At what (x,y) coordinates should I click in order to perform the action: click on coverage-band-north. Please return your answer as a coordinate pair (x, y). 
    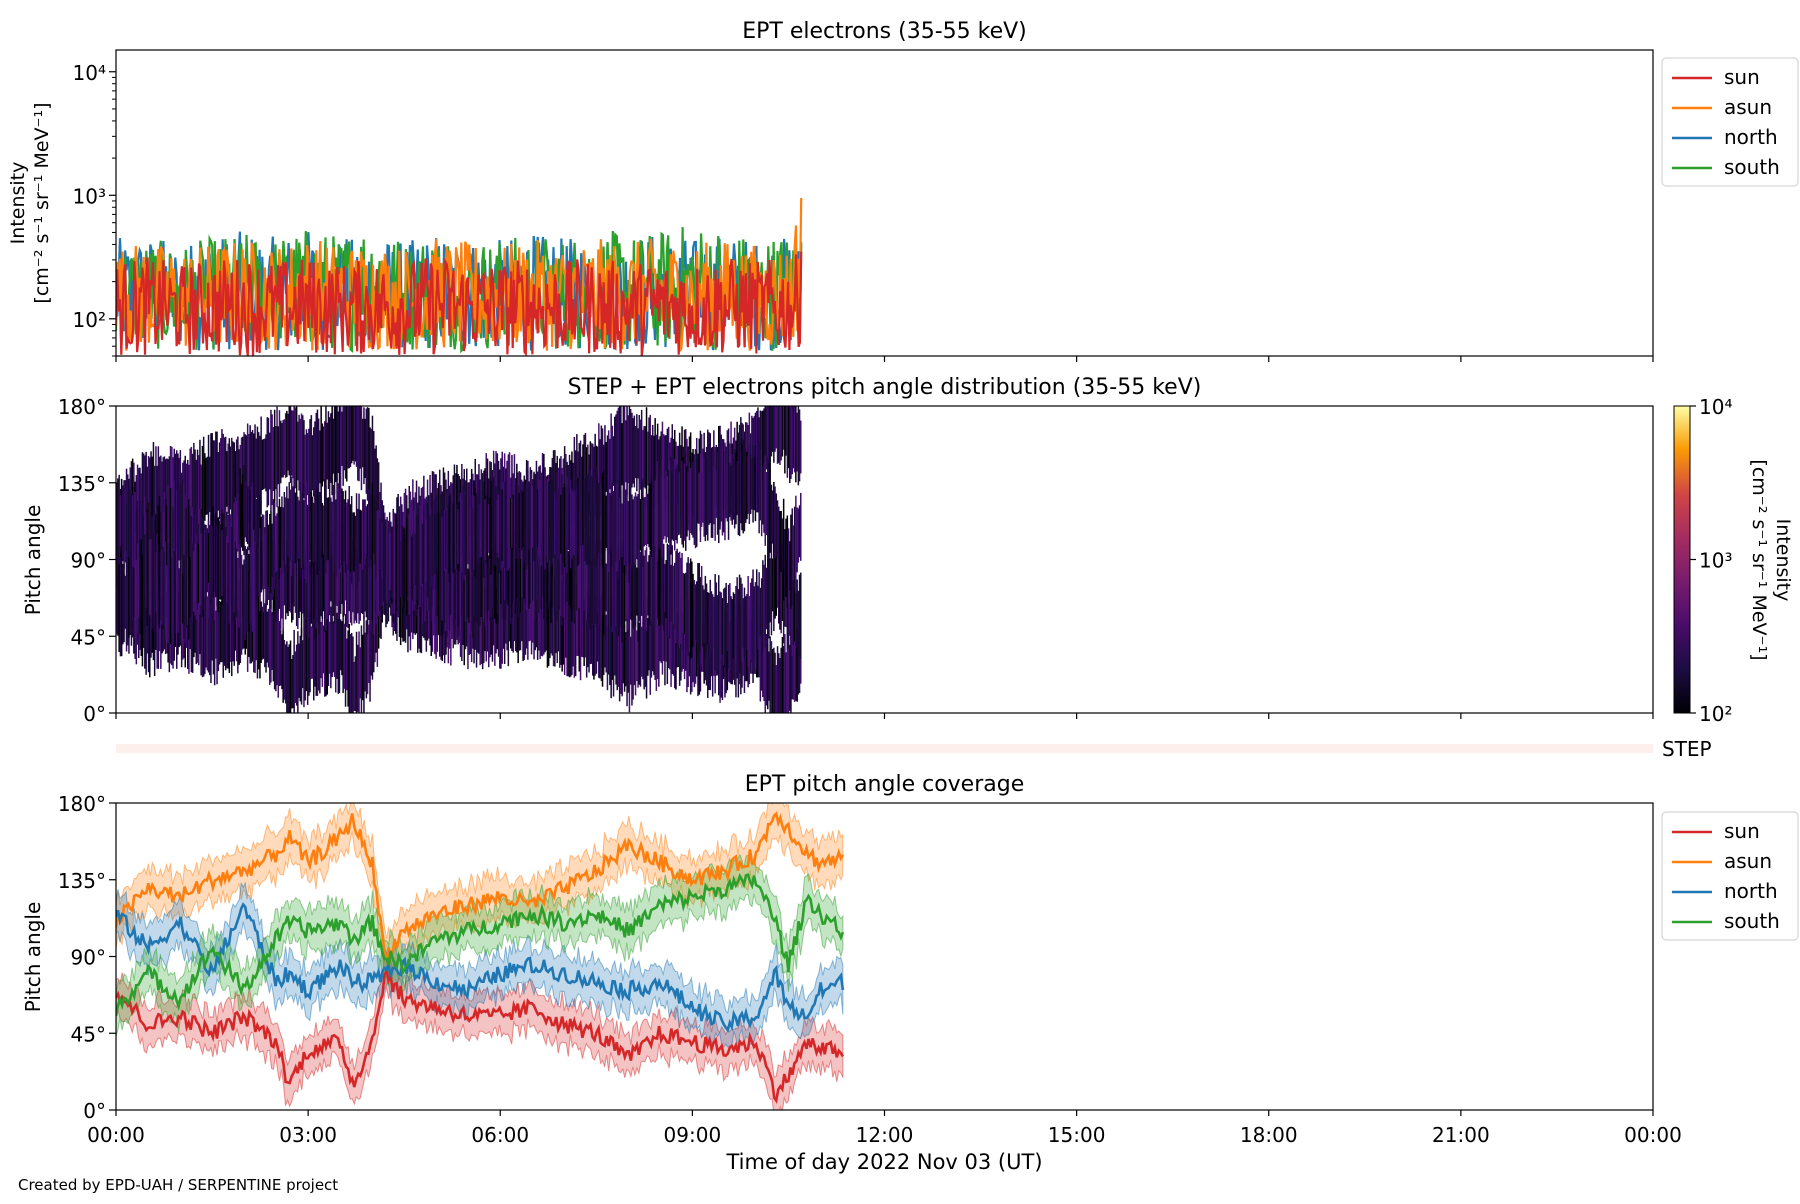
    Looking at the image, I should click on (480, 965).